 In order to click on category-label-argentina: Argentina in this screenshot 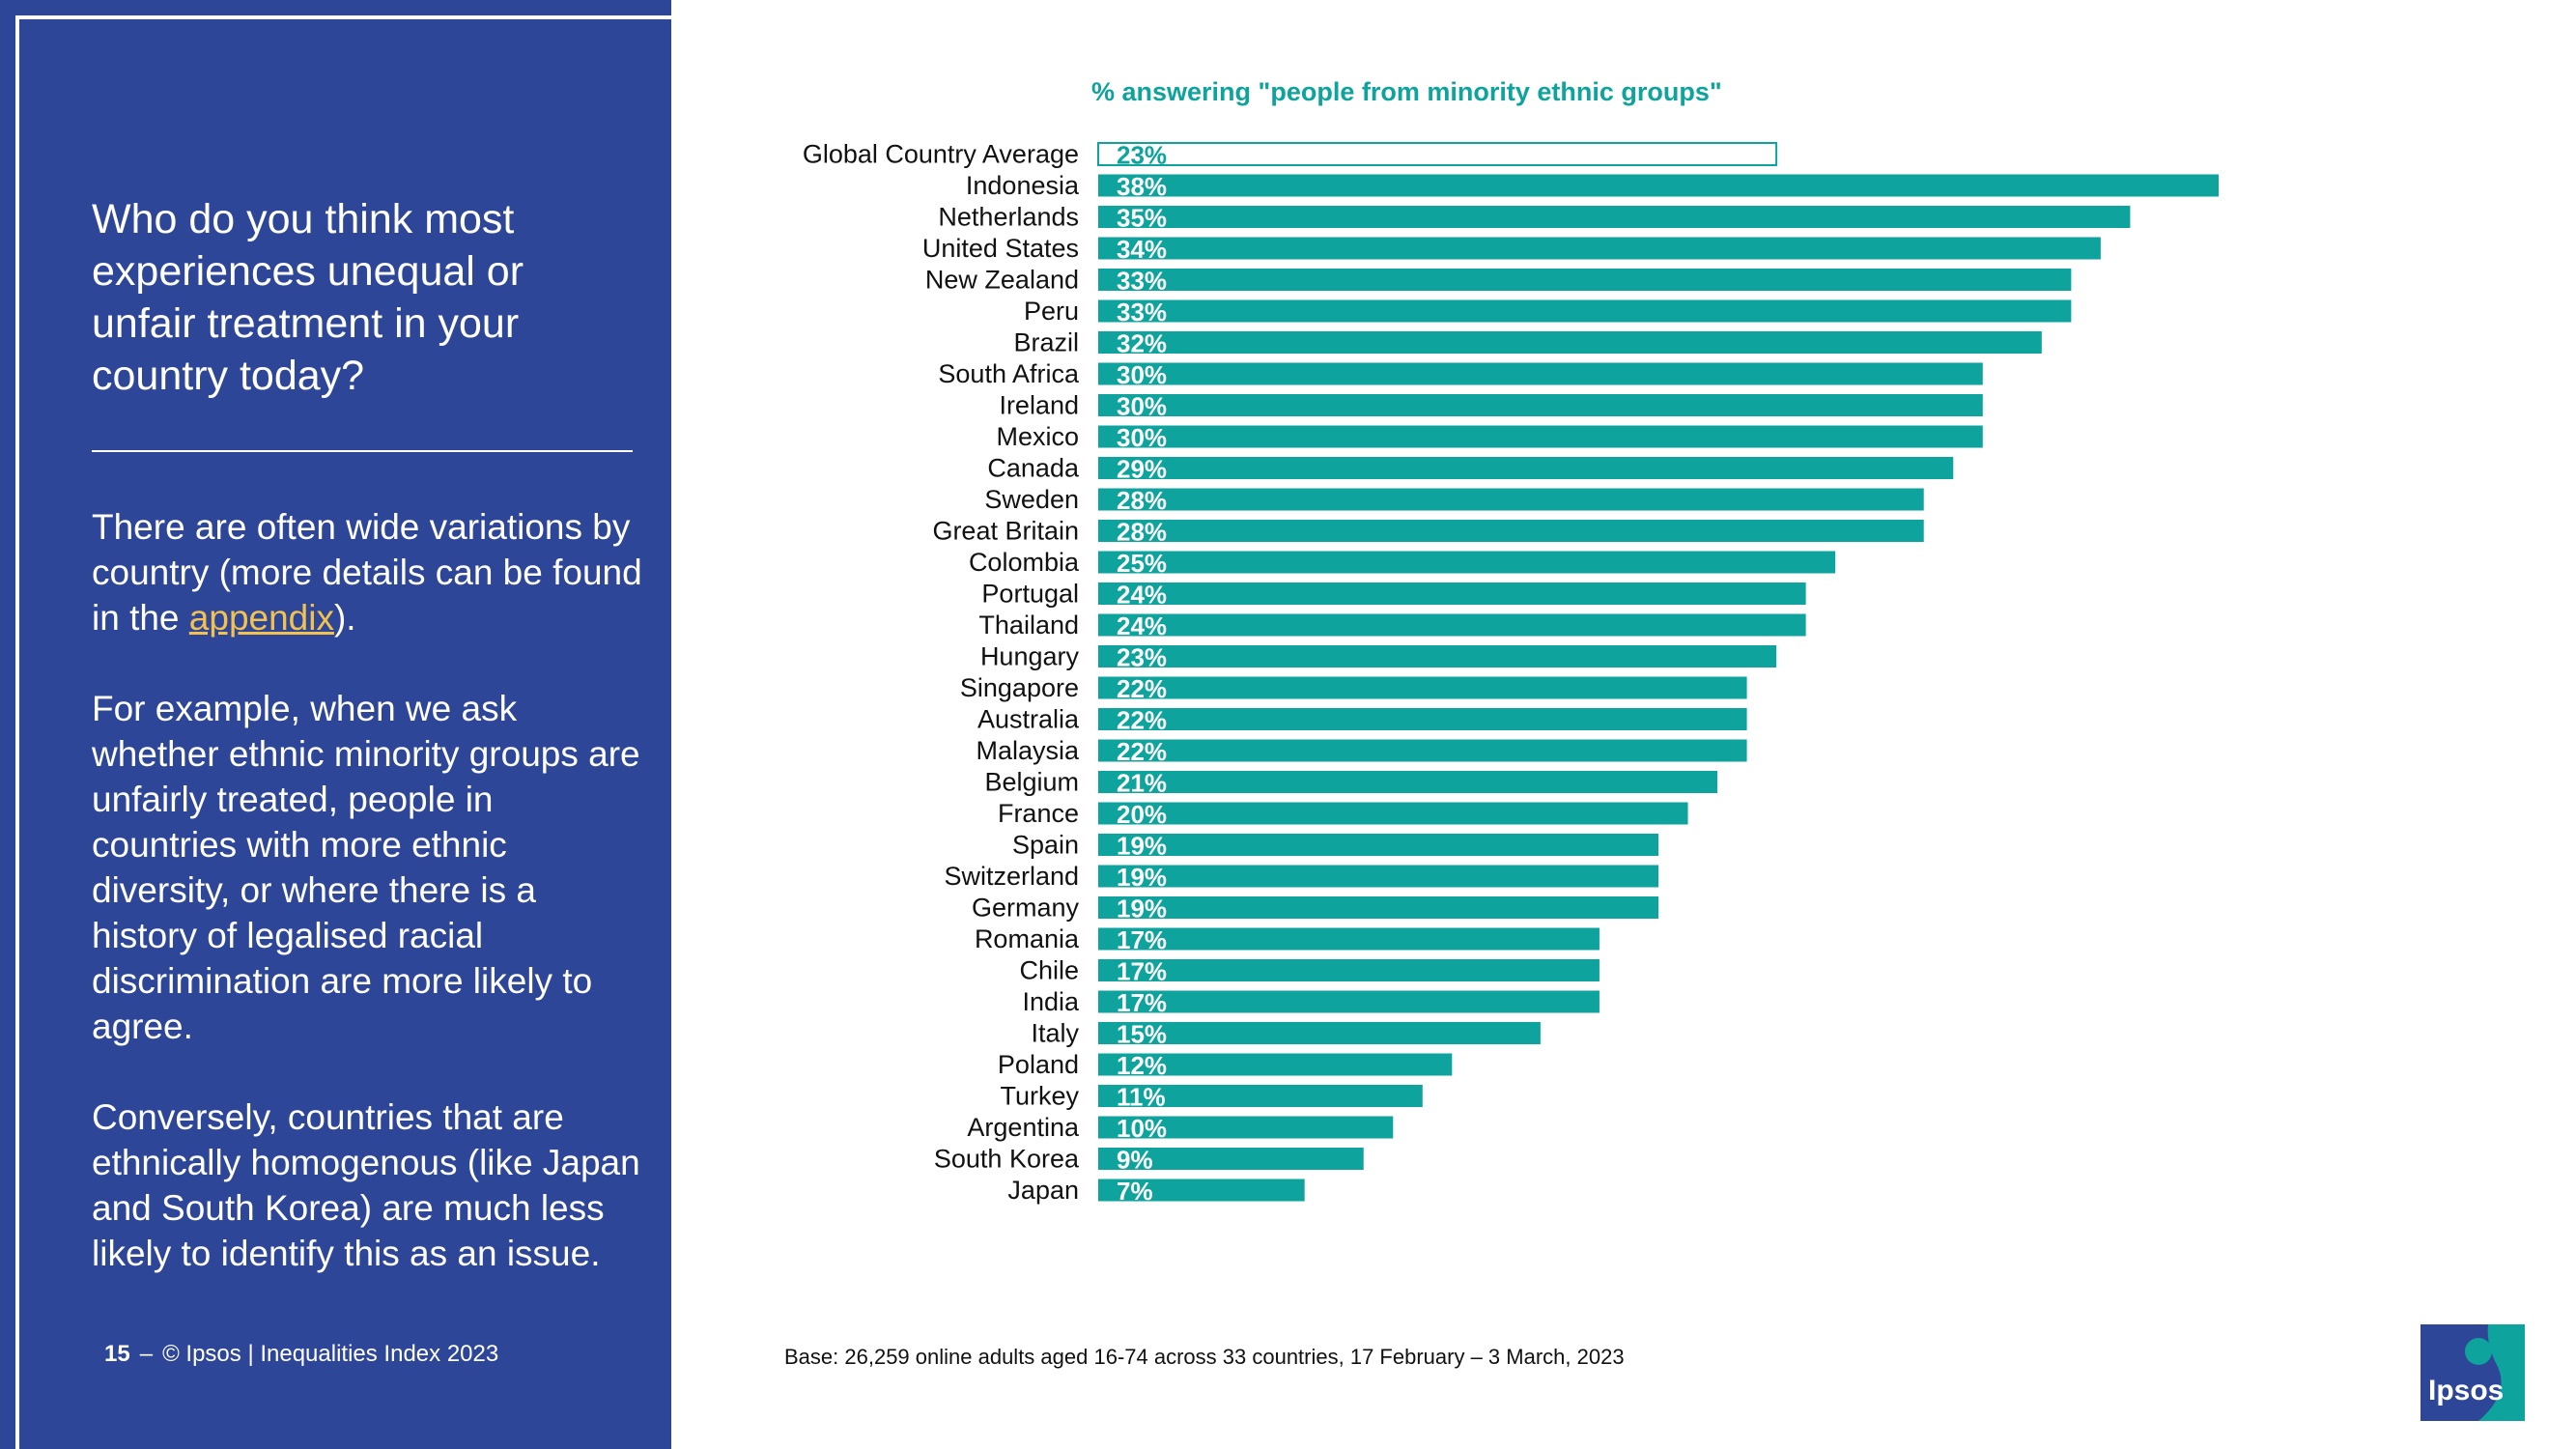, I will do `click(1023, 1127)`.